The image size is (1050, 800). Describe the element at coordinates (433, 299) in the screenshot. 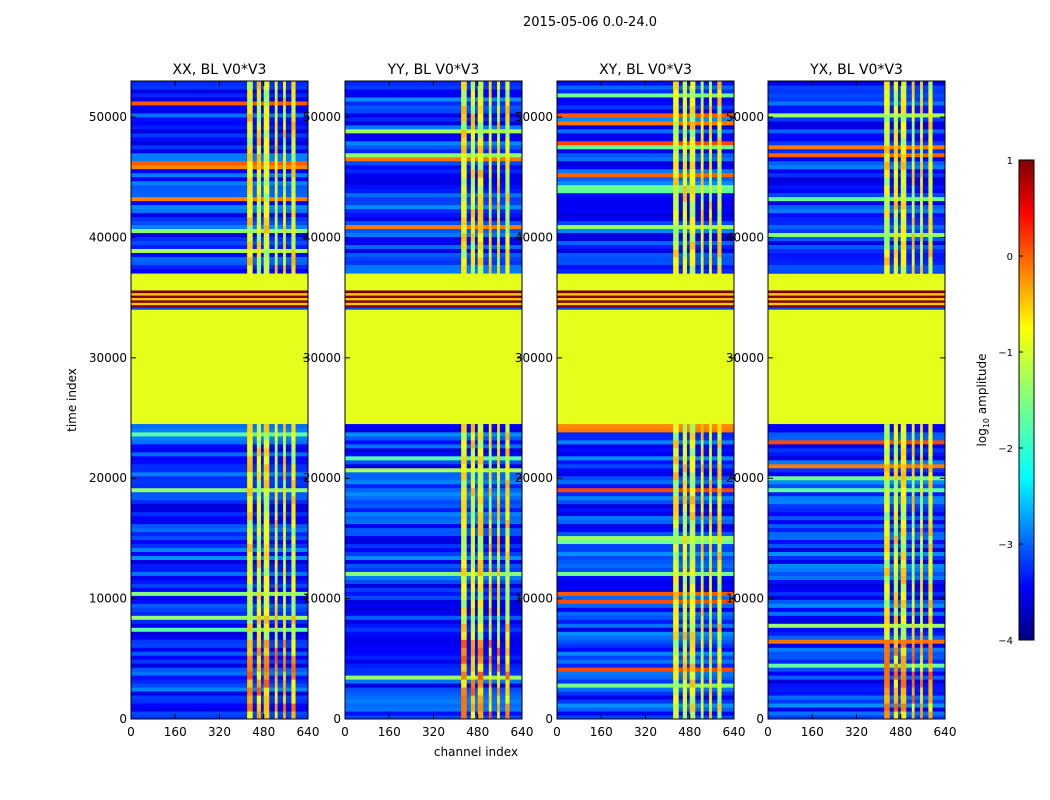

I see `saturated-row` at that location.